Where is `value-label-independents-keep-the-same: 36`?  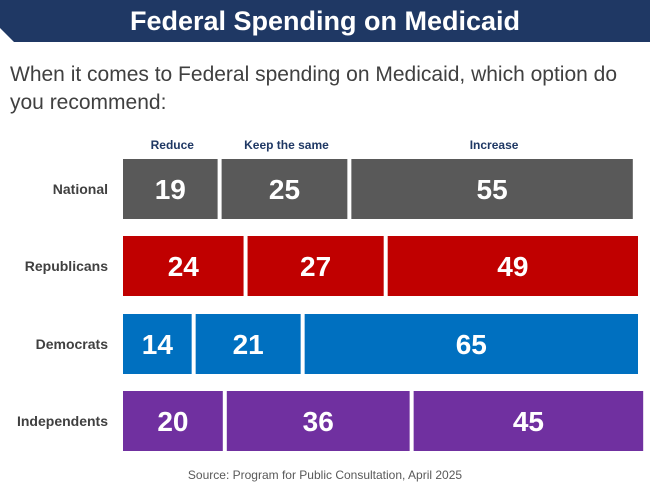
value-label-independents-keep-the-same: 36 is located at coordinates (318, 421).